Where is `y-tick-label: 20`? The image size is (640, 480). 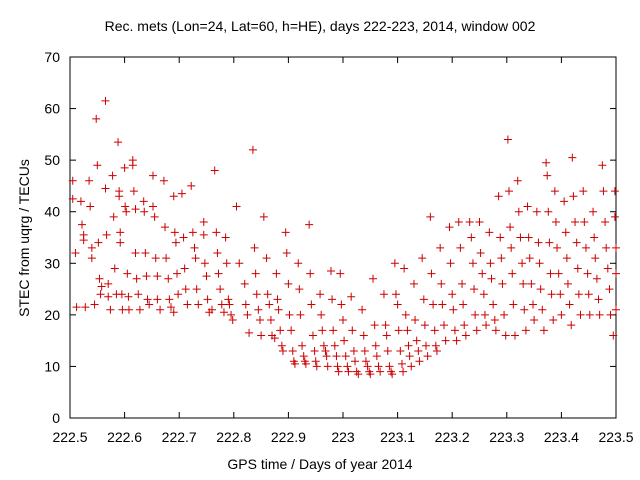
y-tick-label: 20 is located at coordinates (52, 315).